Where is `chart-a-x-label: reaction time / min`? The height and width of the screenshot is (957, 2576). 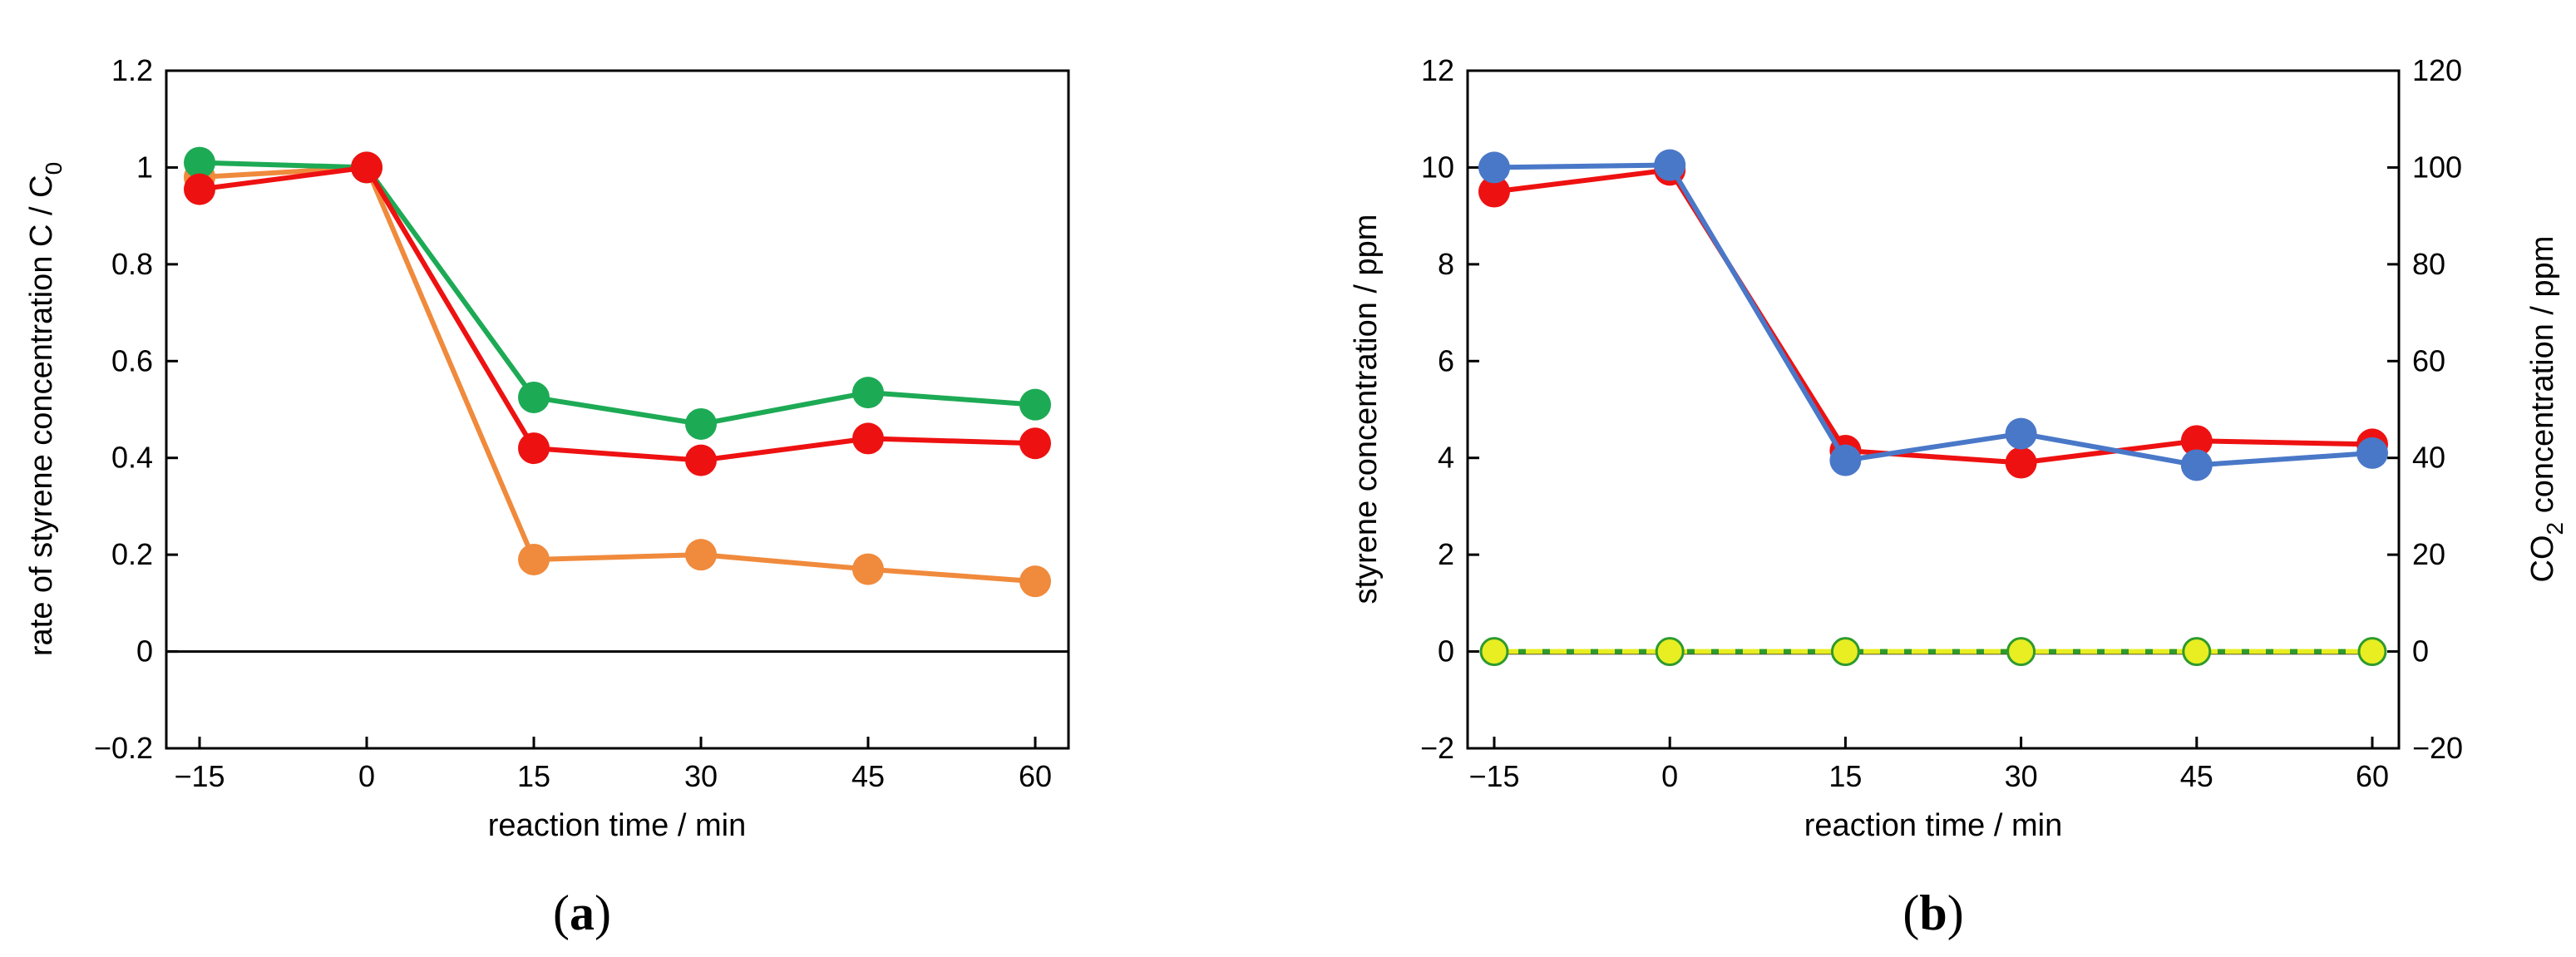 chart-a-x-label: reaction time / min is located at coordinates (617, 825).